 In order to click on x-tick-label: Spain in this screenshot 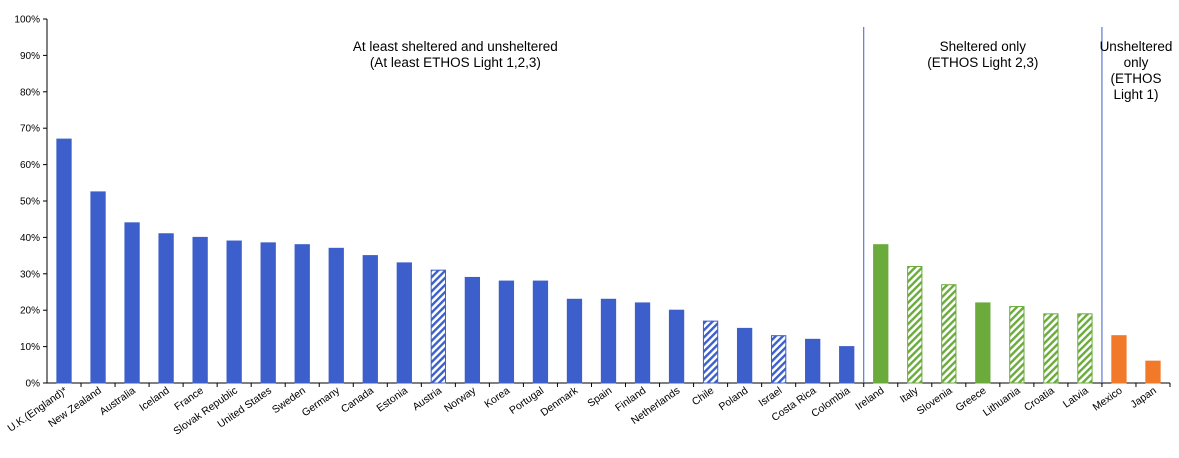, I will do `click(599, 397)`.